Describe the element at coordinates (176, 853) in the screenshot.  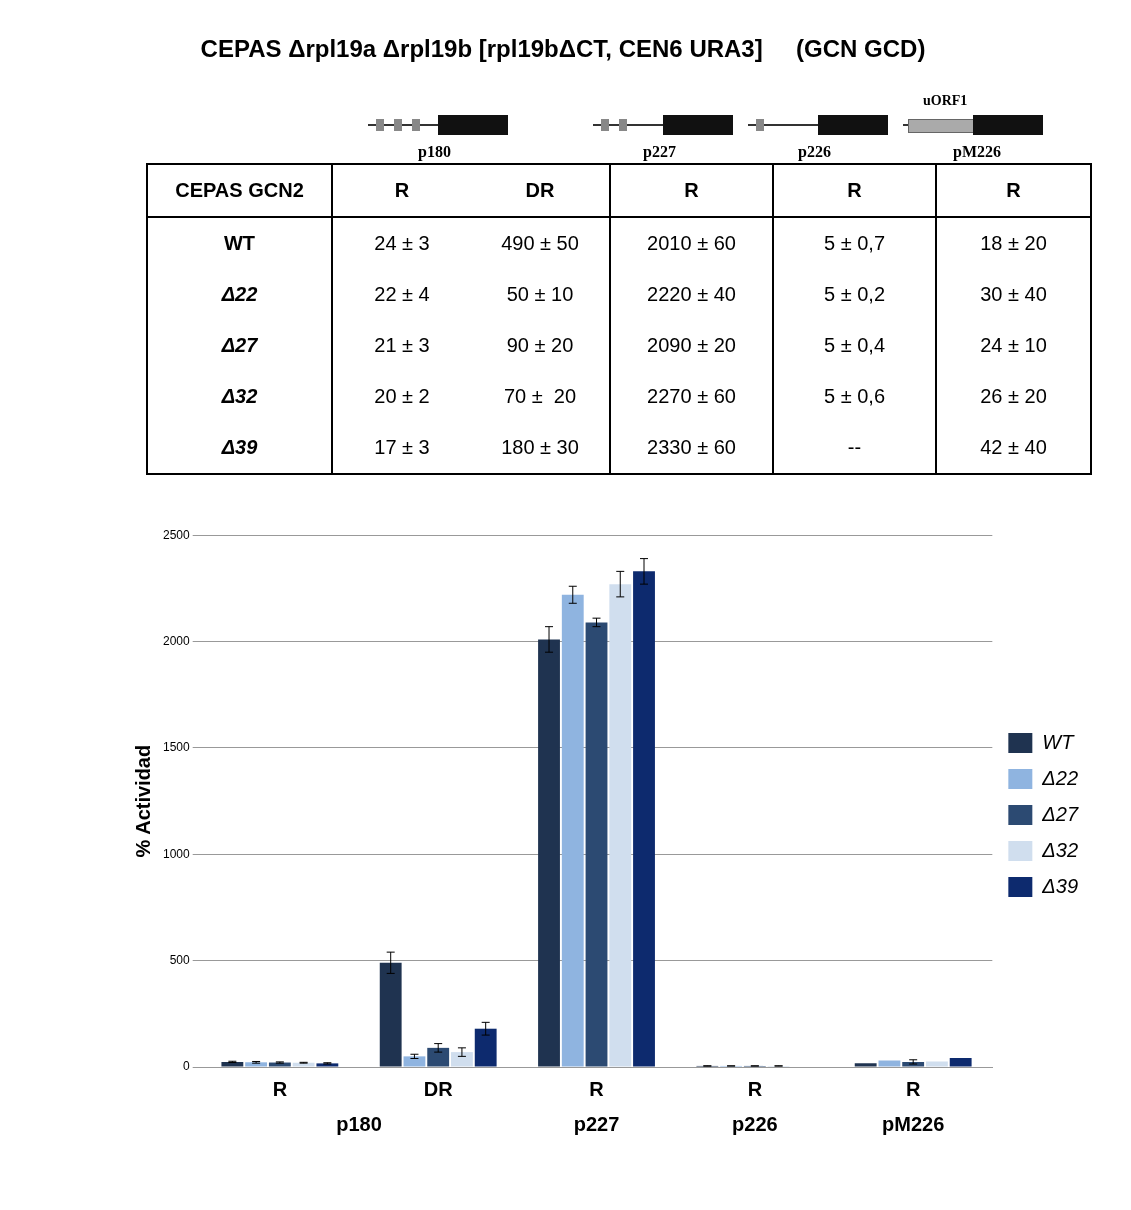
I see `y-tick-label: 1000` at that location.